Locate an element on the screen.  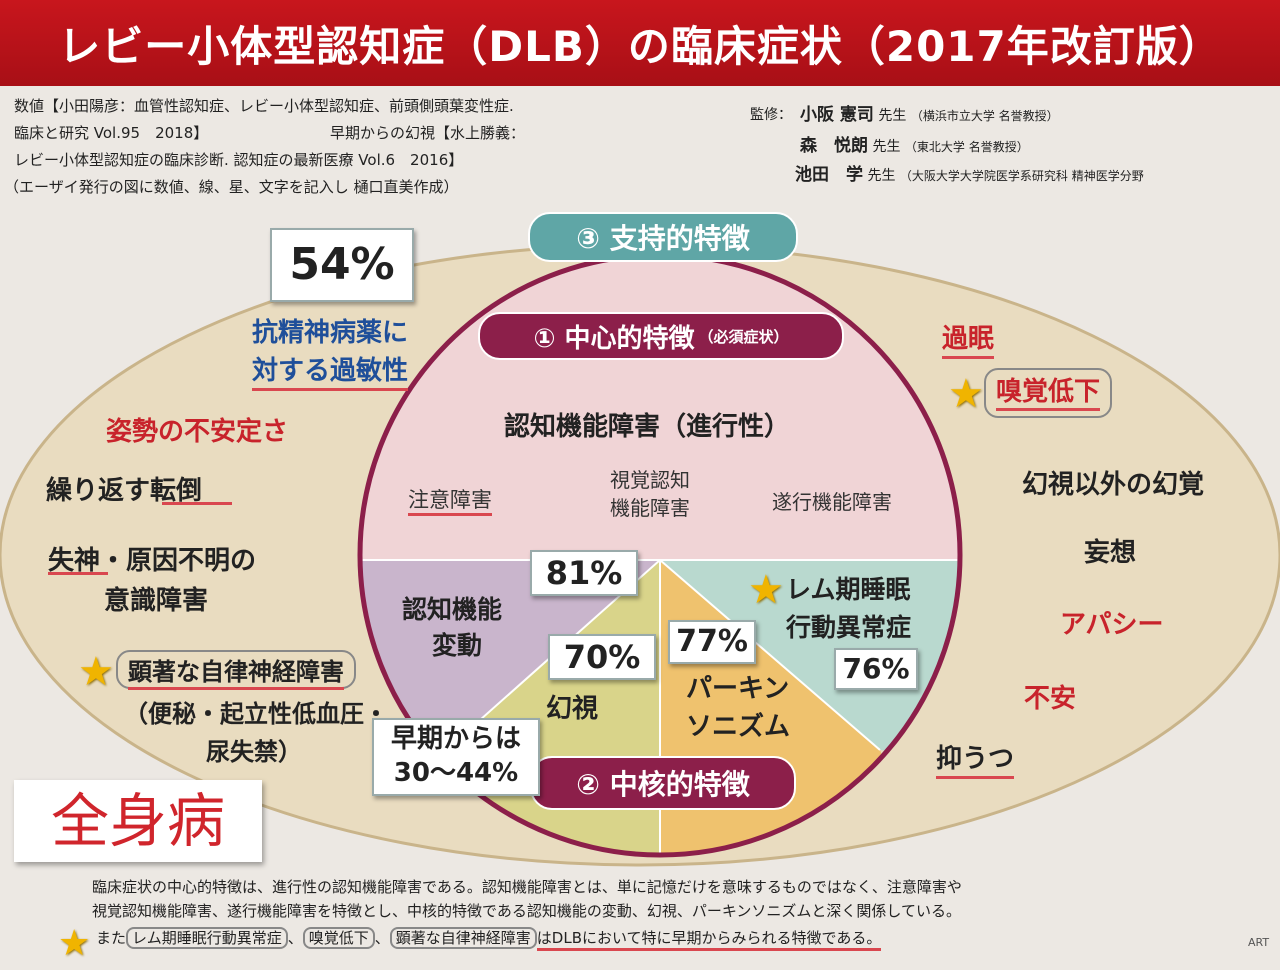
source-line-3: レビー小体型認知症の臨床診断. 認知症の最新医療 Vol.6 2016】 is located at coordinates (239, 160).